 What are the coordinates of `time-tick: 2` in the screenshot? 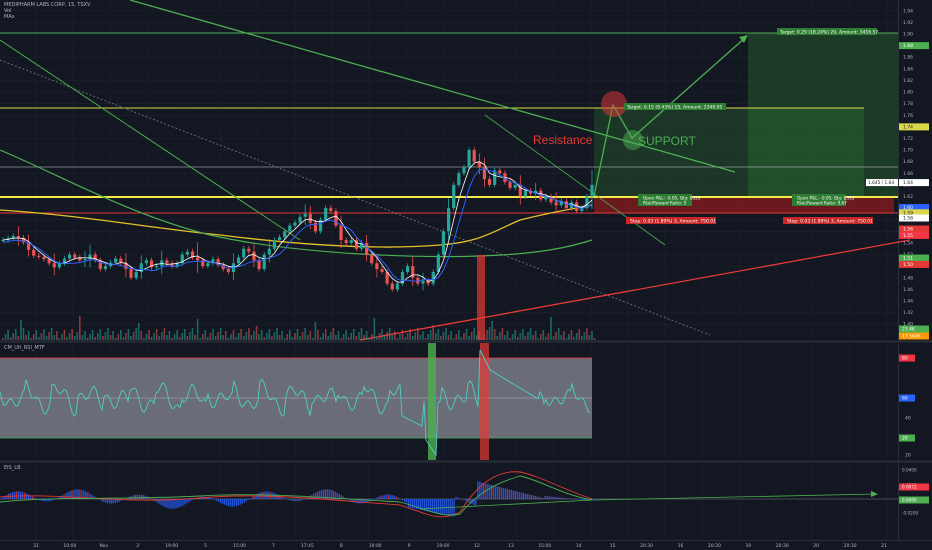 It's located at (137, 546).